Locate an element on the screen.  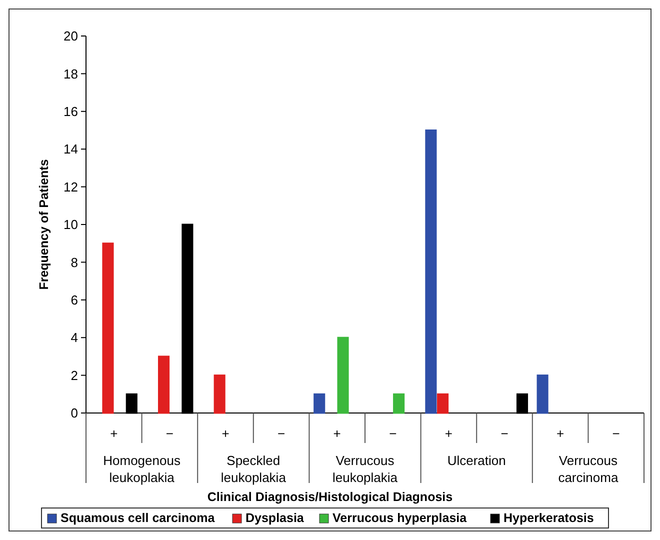
y-tick-label: 18 is located at coordinates (71, 74).